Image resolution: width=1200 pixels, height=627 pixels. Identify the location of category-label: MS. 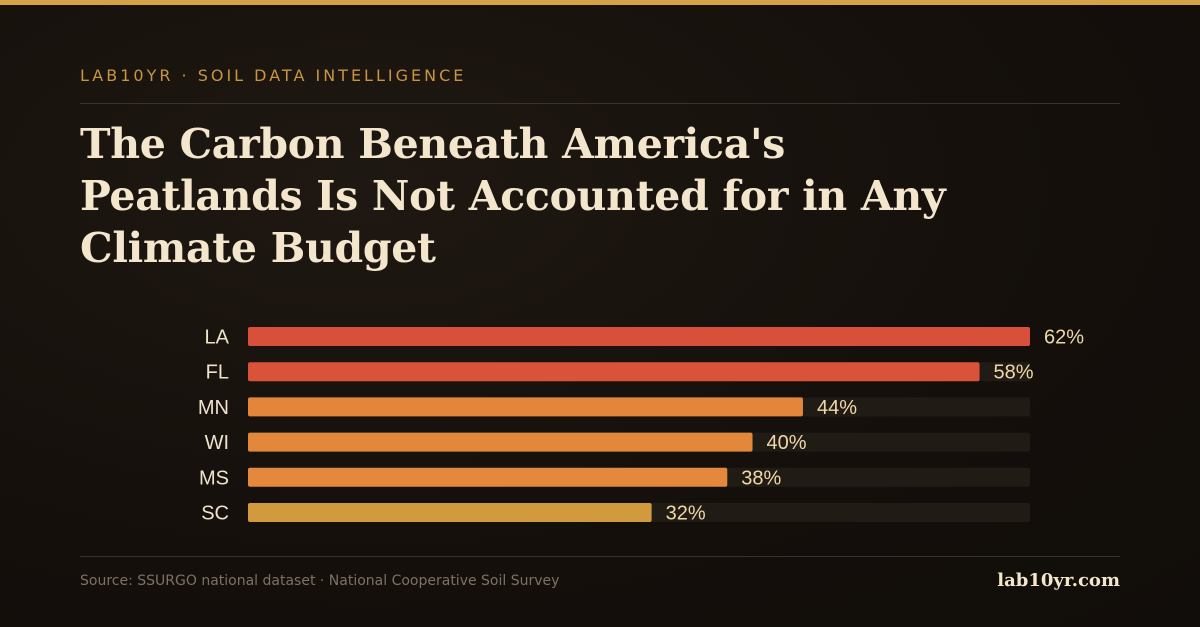
(214, 478).